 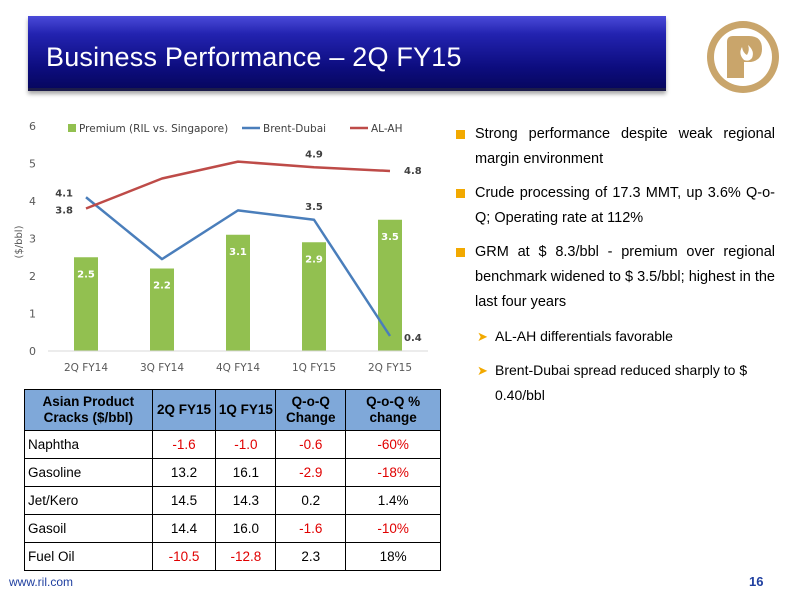 I want to click on title-bar: Business Performance – 2Q FY15, so click(x=347, y=53).